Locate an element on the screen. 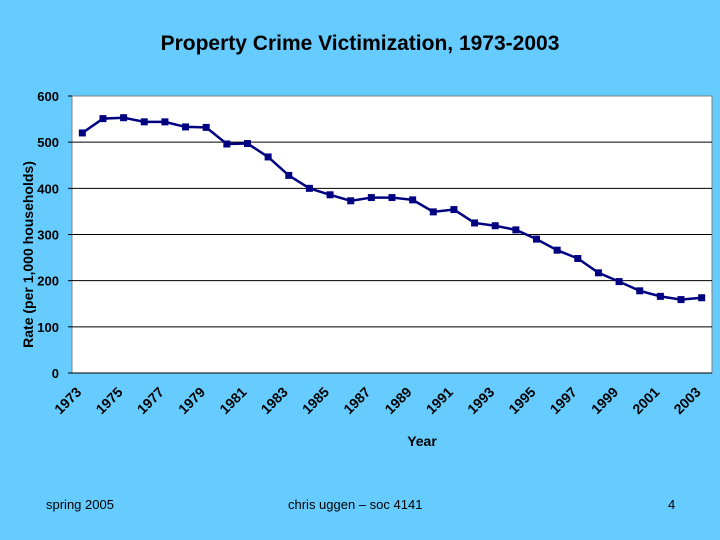 The image size is (720, 540). x-tick-label: 1995 is located at coordinates (521, 400).